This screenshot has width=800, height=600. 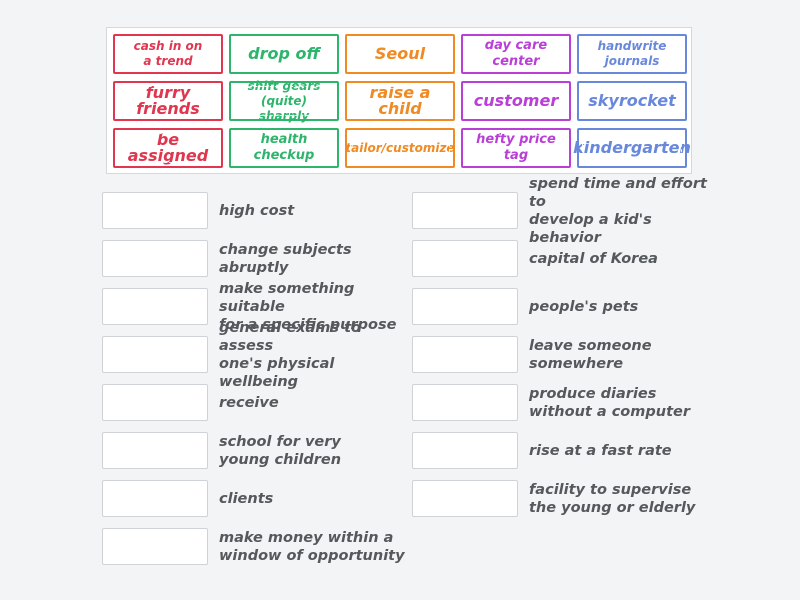 I want to click on word-tile: Seoul, so click(x=400, y=54).